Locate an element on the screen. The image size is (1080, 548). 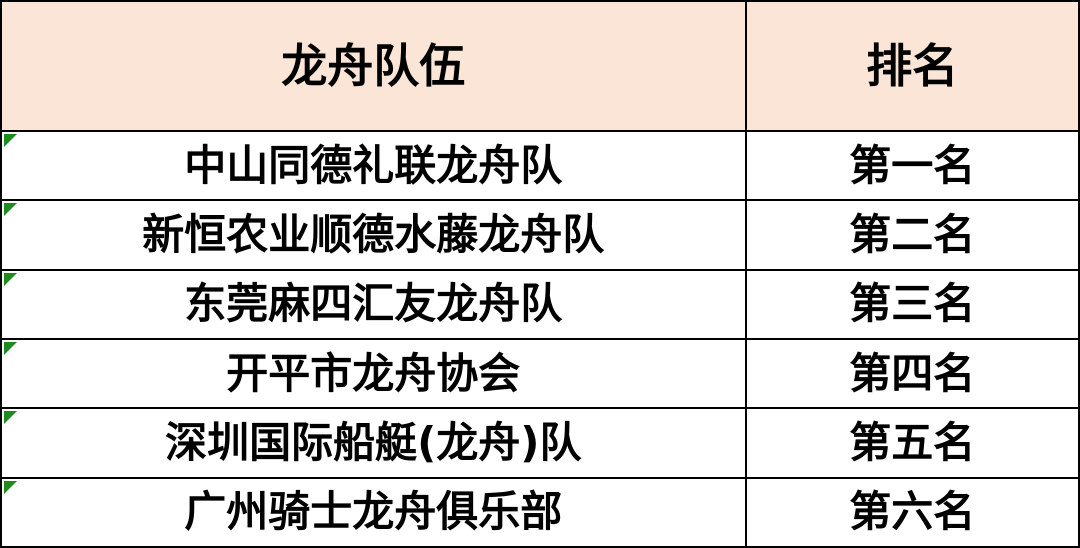
header-cell-rank: 排名 is located at coordinates (912, 66).